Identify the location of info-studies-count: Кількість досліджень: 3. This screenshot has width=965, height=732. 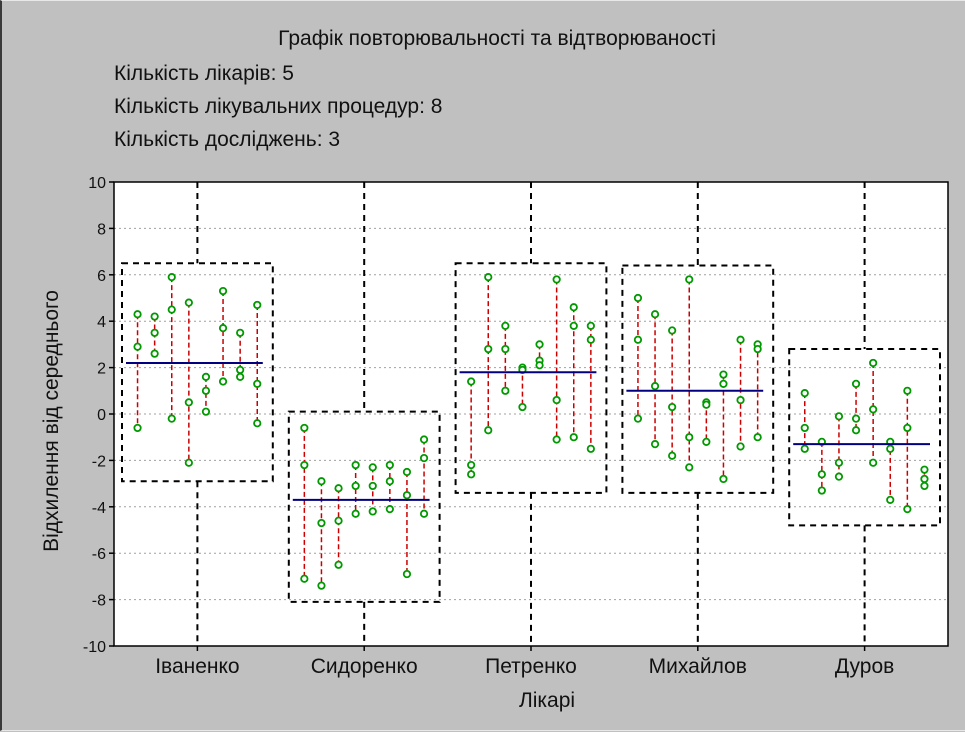
(227, 139).